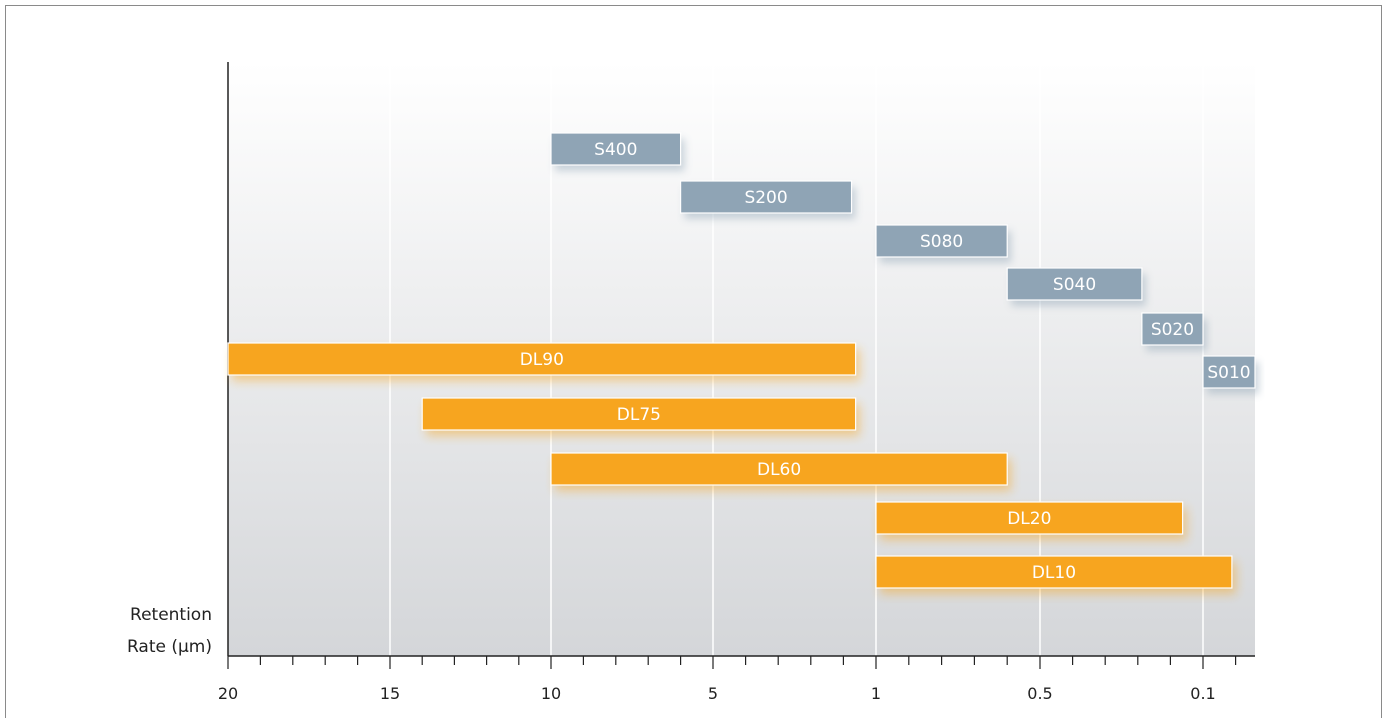 This screenshot has width=1389, height=718. I want to click on bar-dl20: DL20, so click(1031, 520).